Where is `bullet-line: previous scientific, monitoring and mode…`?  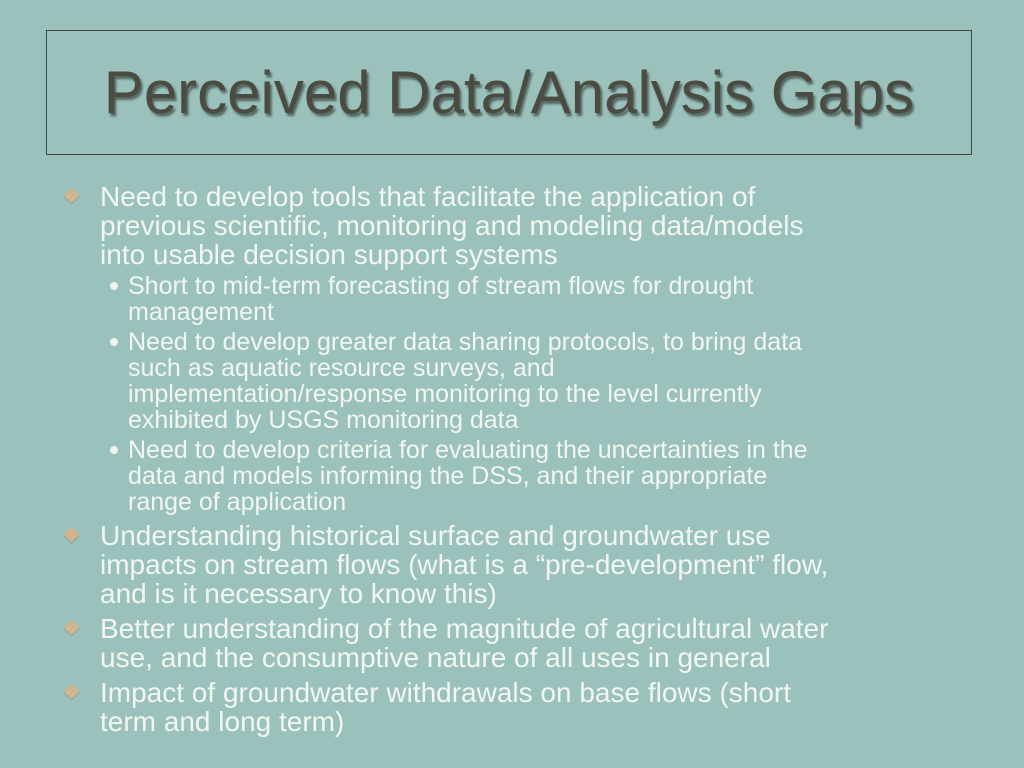 bullet-line: previous scientific, monitoring and mode… is located at coordinates (452, 225).